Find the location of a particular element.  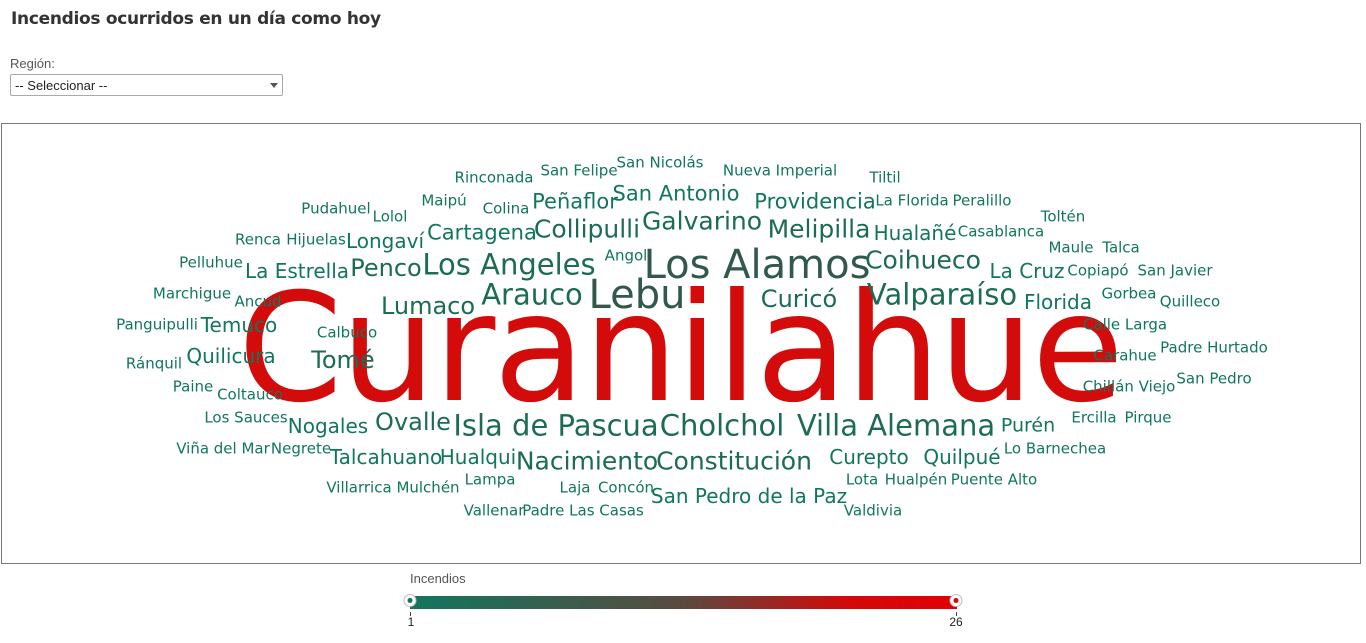

cloud-word: Longaví is located at coordinates (385, 241).